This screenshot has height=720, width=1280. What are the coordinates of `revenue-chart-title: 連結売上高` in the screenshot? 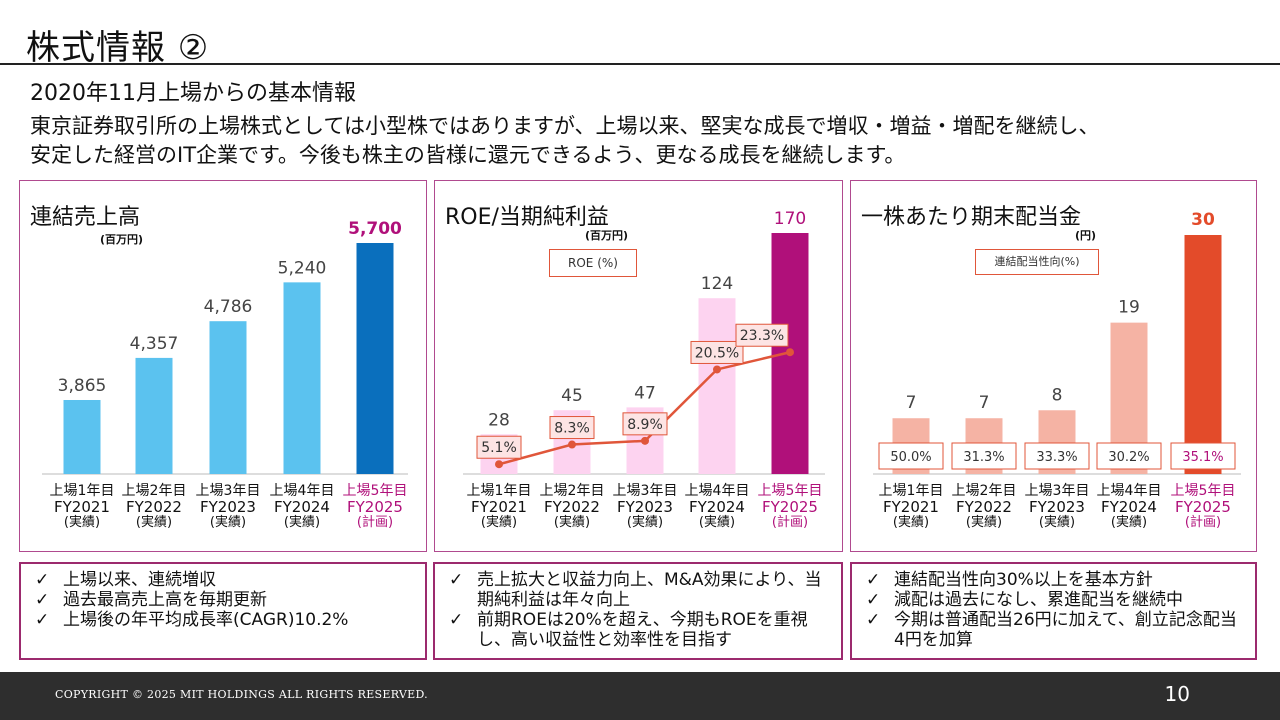 It's located at (85, 217).